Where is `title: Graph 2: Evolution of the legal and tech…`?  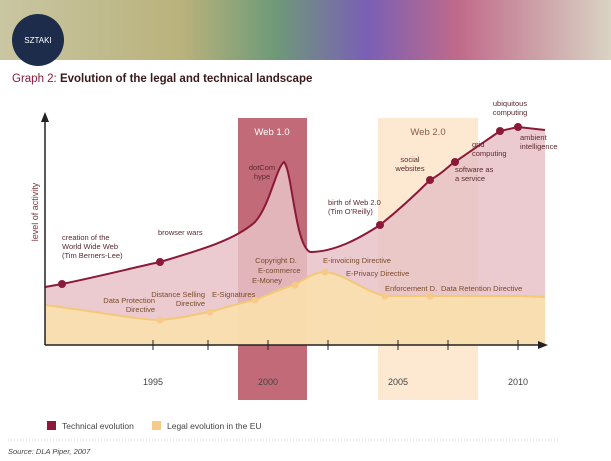
title: Graph 2: Evolution of the legal and tech… is located at coordinates (162, 79).